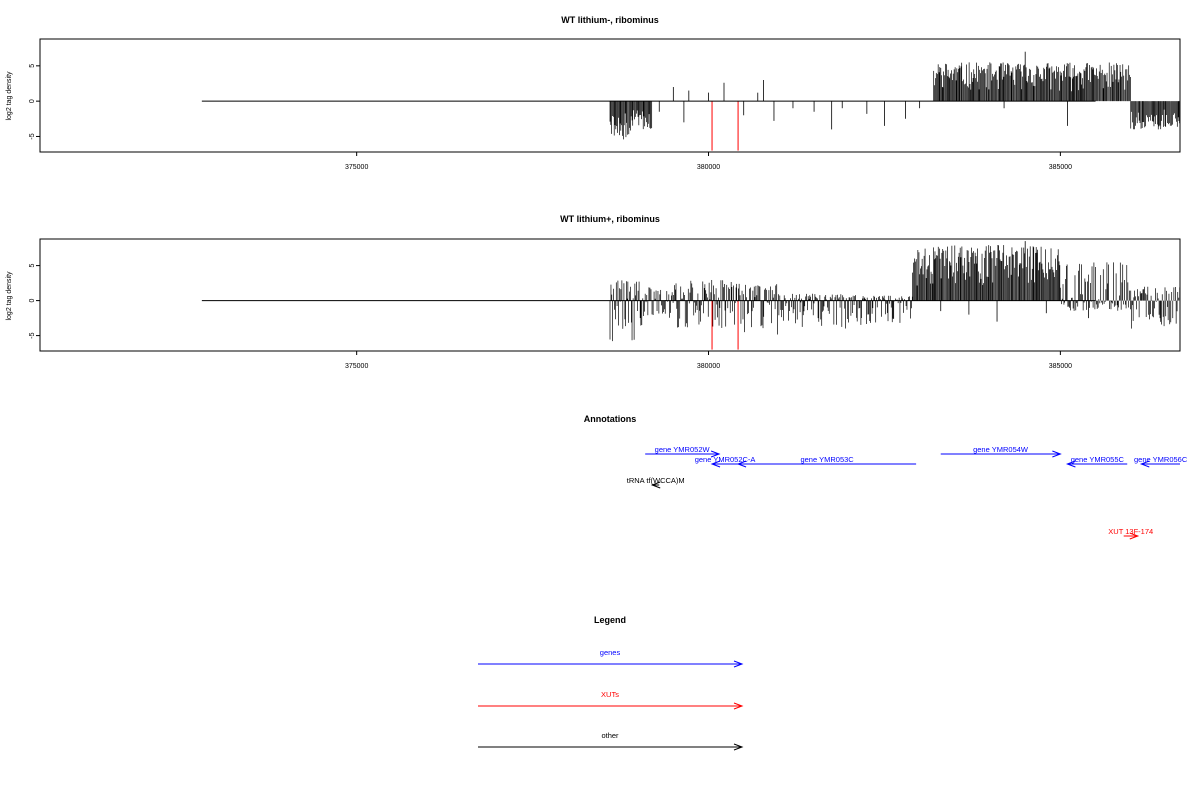 The height and width of the screenshot is (800, 1200). I want to click on legend-entry: XUTs, so click(611, 700).